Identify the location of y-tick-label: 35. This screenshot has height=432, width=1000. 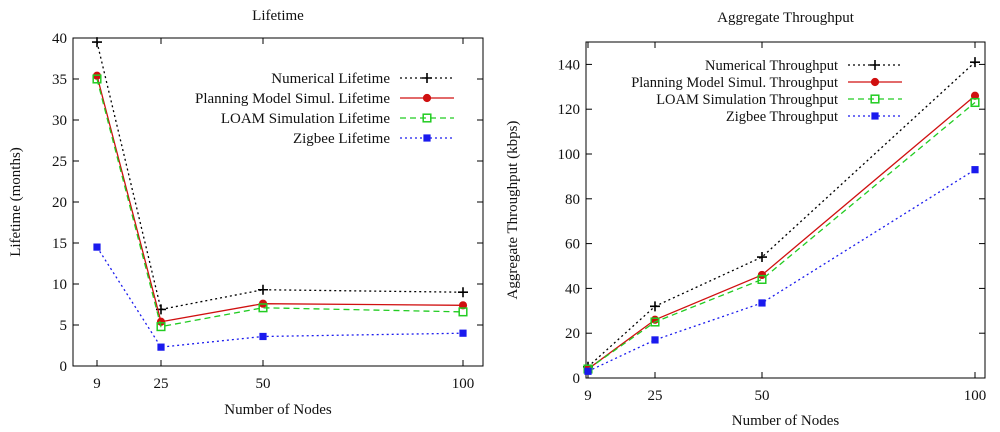
(59, 80).